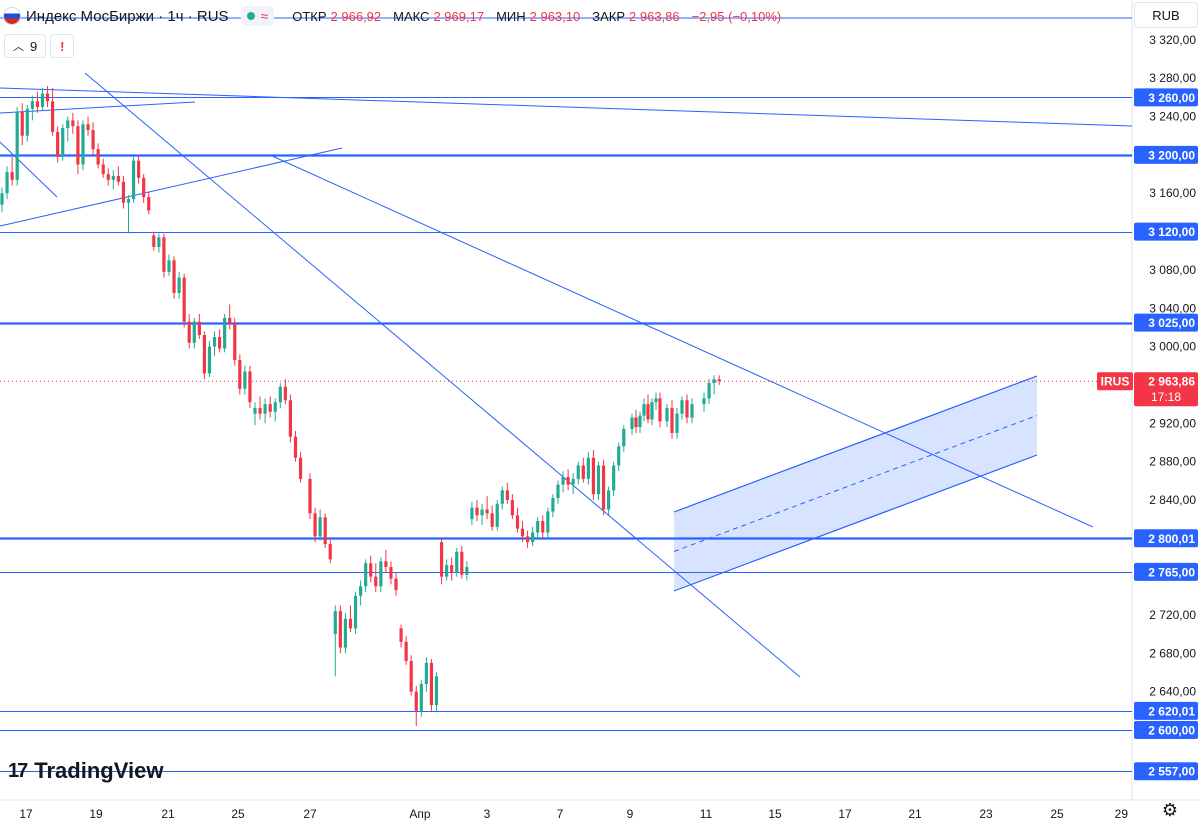 The width and height of the screenshot is (1200, 824). Describe the element at coordinates (85, 771) in the screenshot. I see `tradingview-logo: 17 TradingView` at that location.